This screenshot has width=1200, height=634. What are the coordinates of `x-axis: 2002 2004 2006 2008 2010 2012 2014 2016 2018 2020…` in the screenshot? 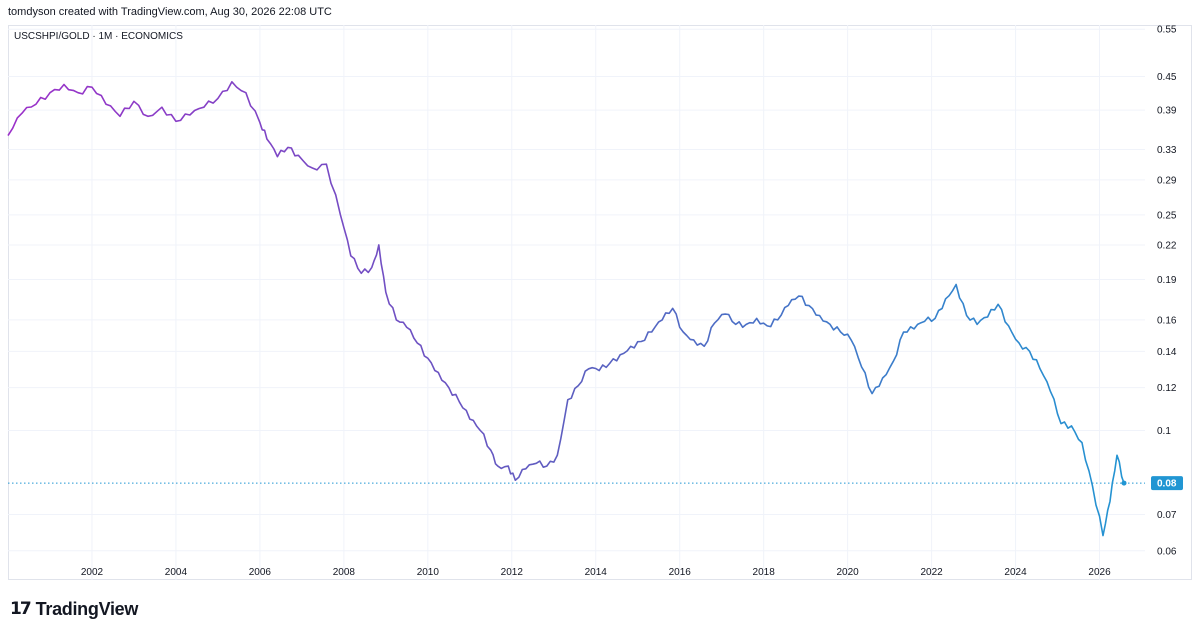 It's located at (596, 572).